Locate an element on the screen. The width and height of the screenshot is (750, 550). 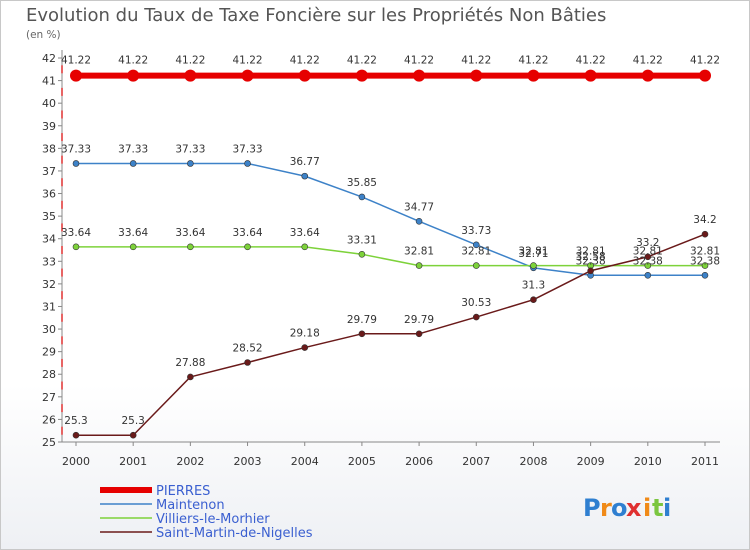
y-tick-label: 36 is located at coordinates (49, 194).